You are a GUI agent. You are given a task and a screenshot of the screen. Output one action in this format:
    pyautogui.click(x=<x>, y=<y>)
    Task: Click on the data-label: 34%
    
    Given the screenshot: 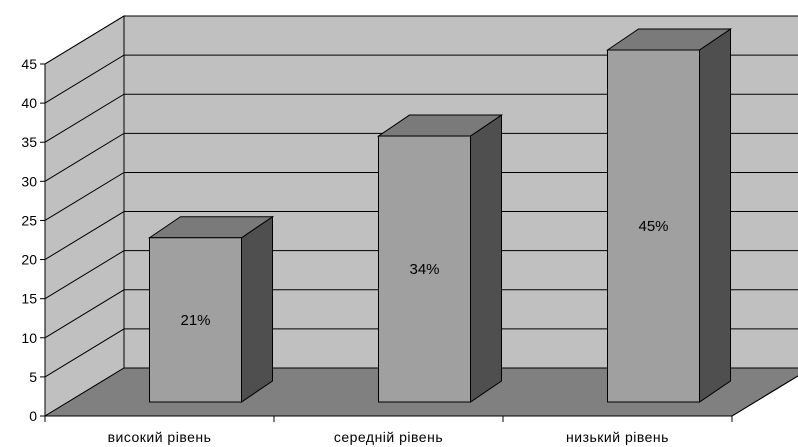 What is the action you would take?
    pyautogui.click(x=424, y=269)
    